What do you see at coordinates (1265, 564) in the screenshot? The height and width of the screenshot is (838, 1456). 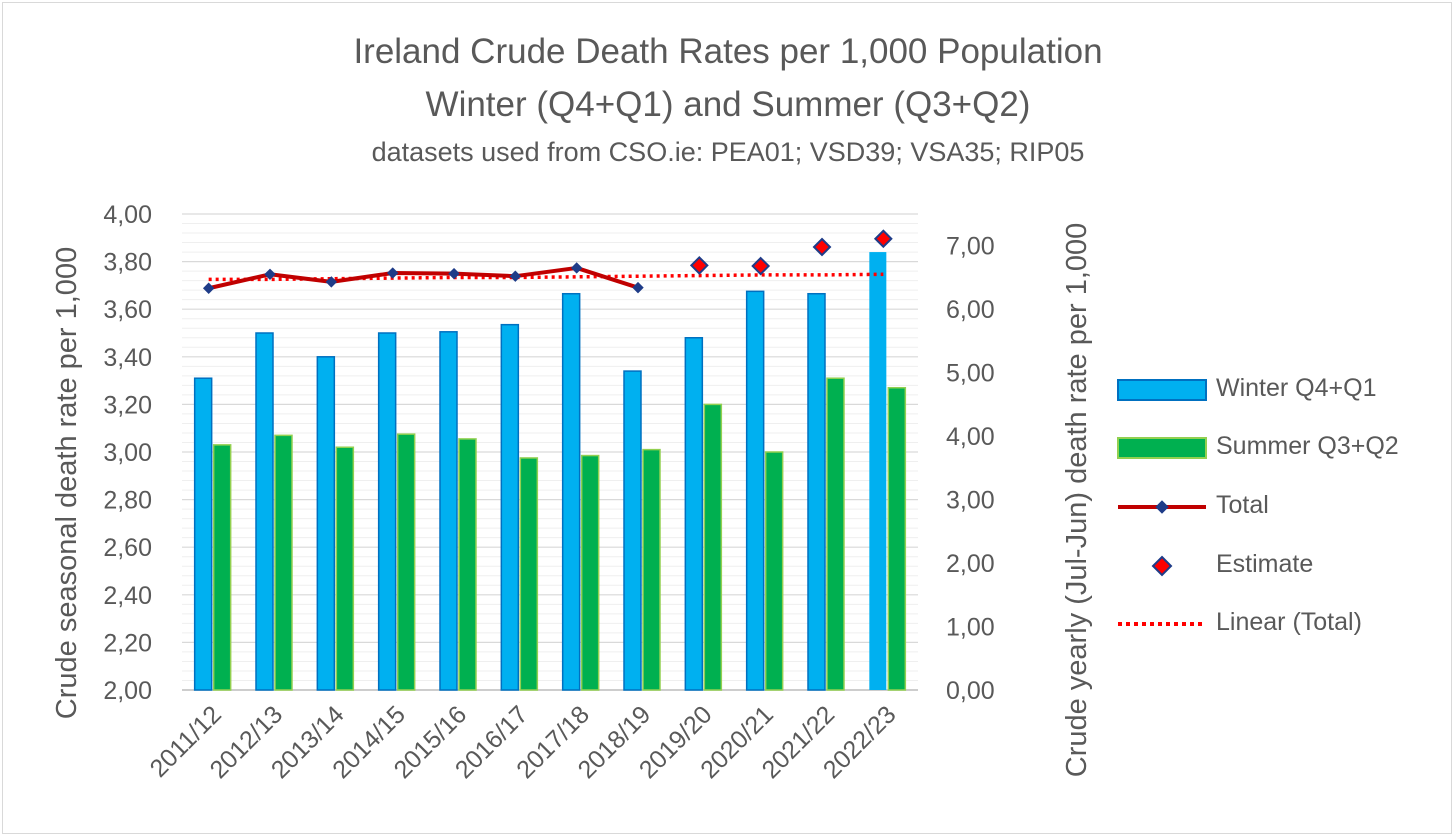 I see `legend-label-estimate: Estimate` at bounding box center [1265, 564].